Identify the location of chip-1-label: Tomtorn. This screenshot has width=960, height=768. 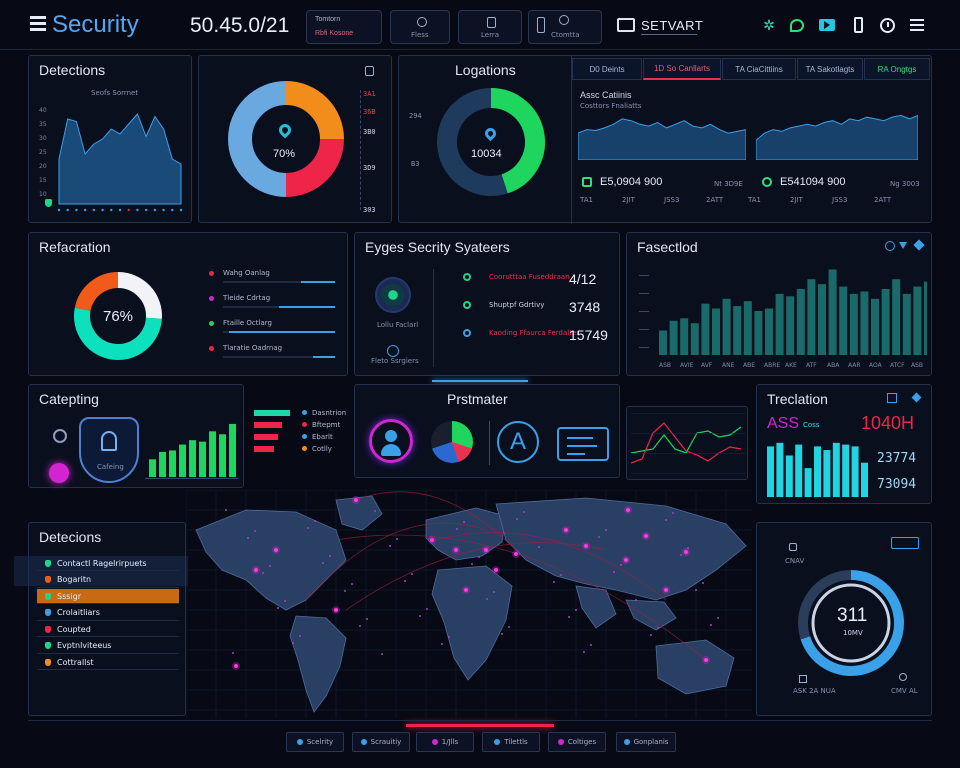
(328, 19).